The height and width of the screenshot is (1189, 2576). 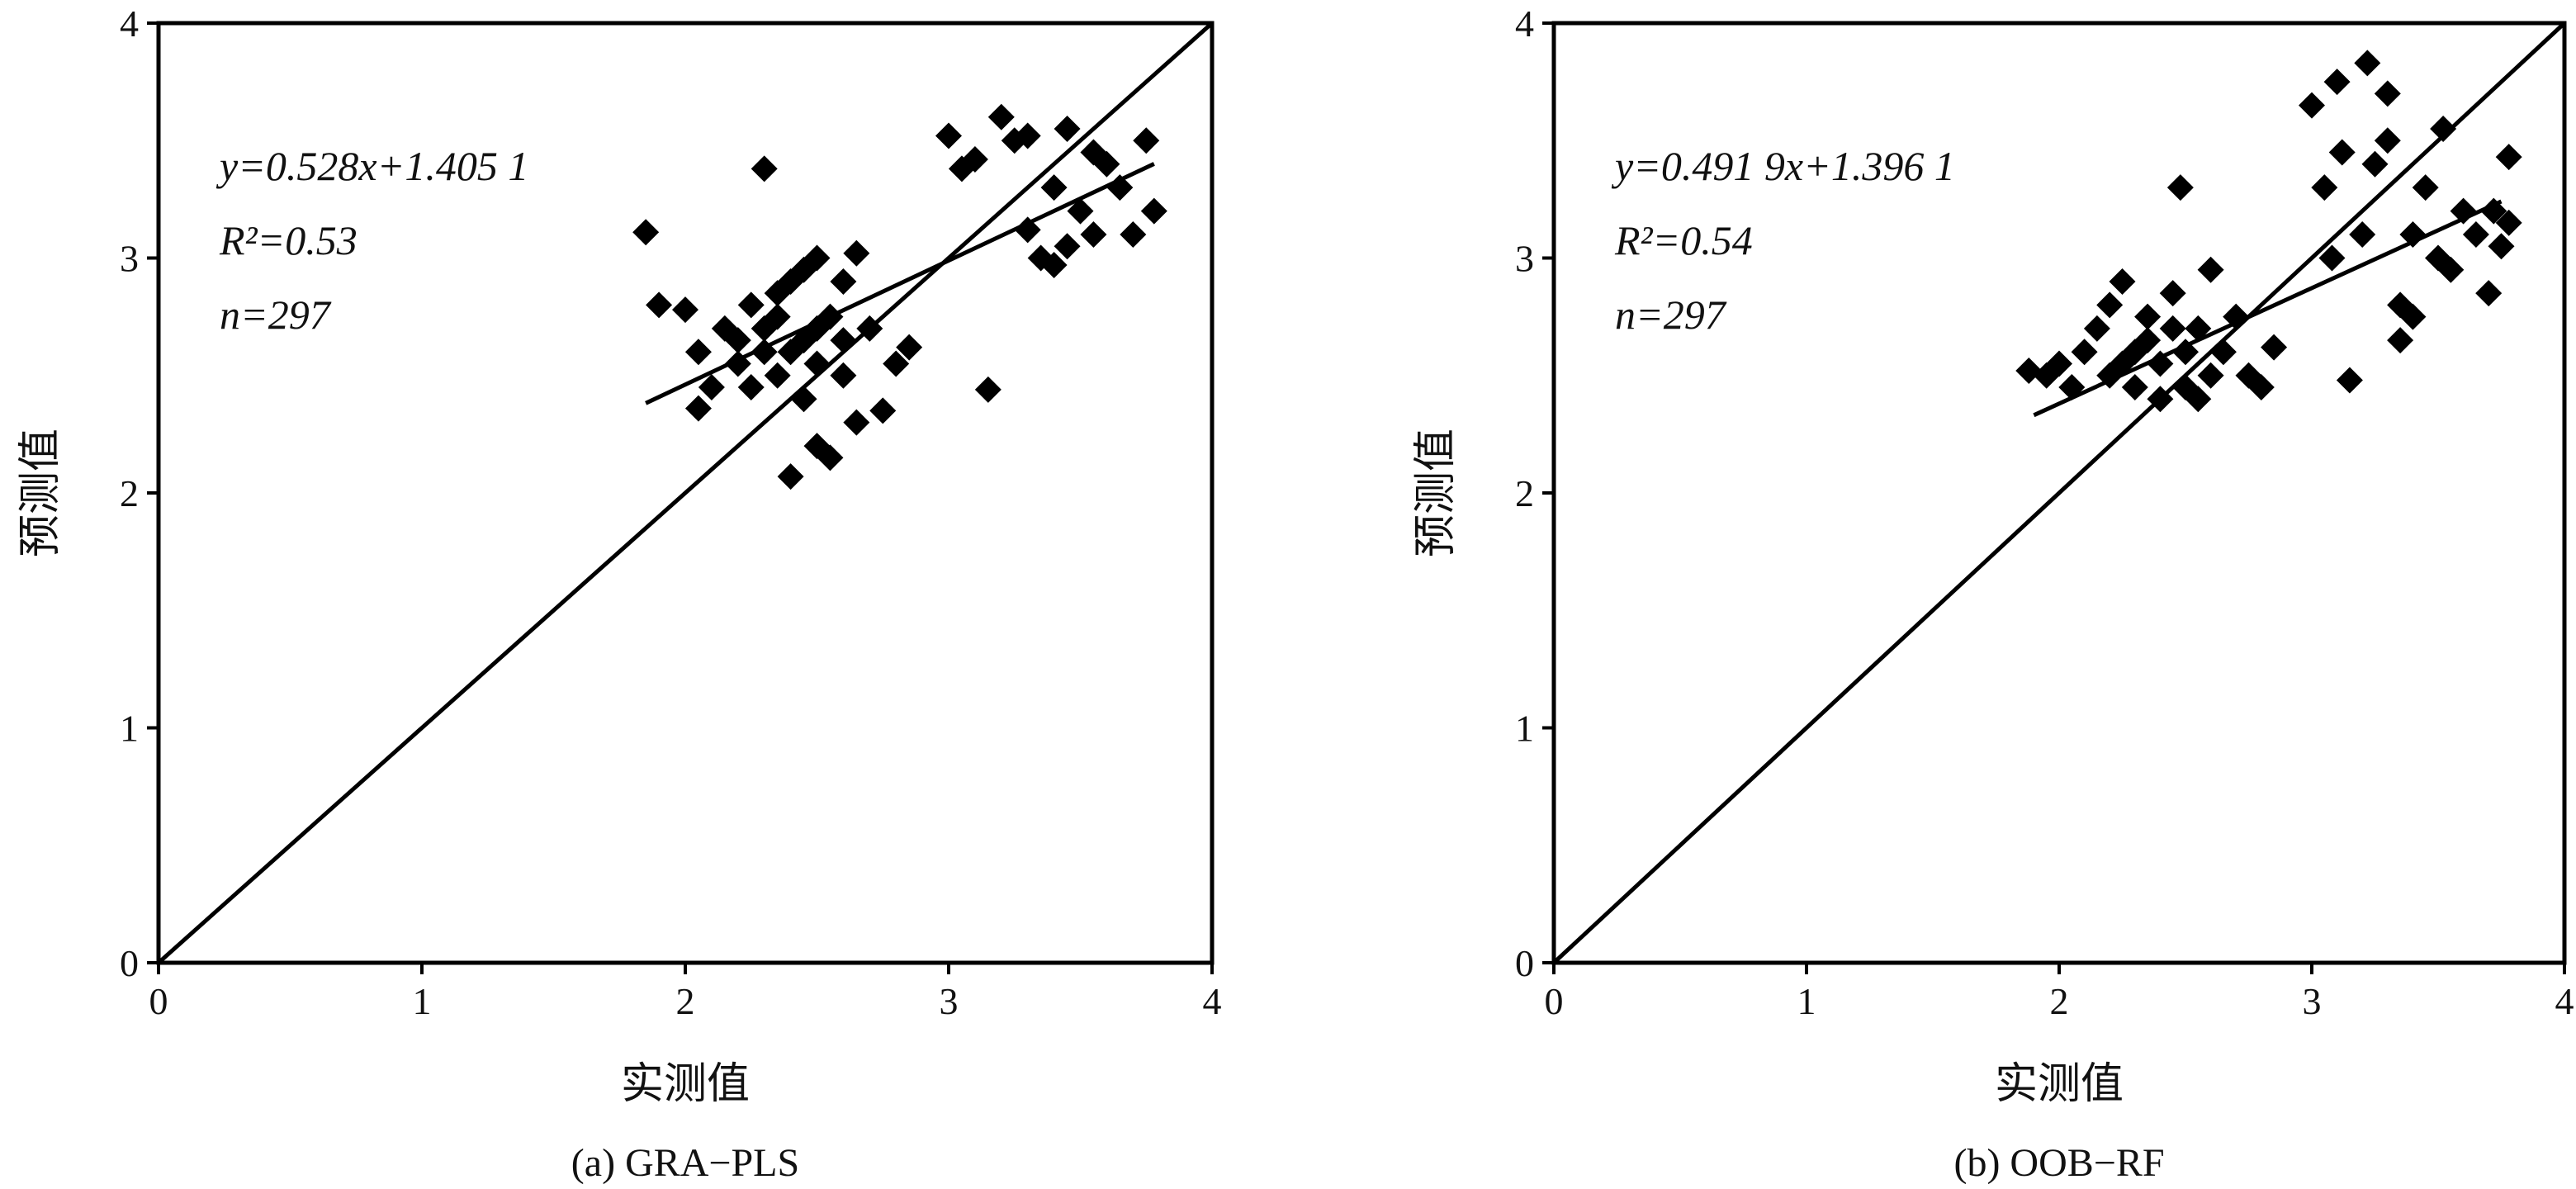 What do you see at coordinates (2058, 1163) in the screenshot?
I see `caption: (b) OOB−RF` at bounding box center [2058, 1163].